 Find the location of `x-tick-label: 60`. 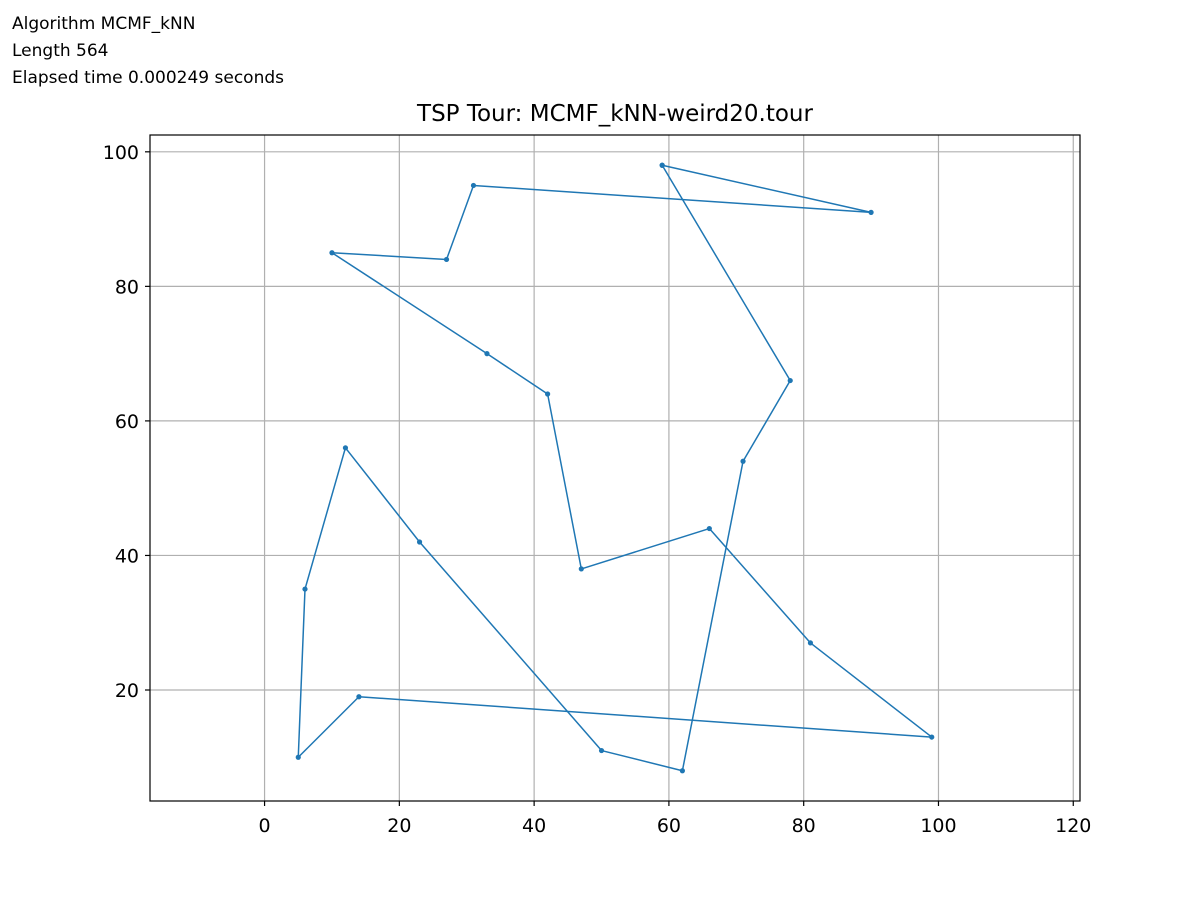

x-tick-label: 60 is located at coordinates (669, 826).